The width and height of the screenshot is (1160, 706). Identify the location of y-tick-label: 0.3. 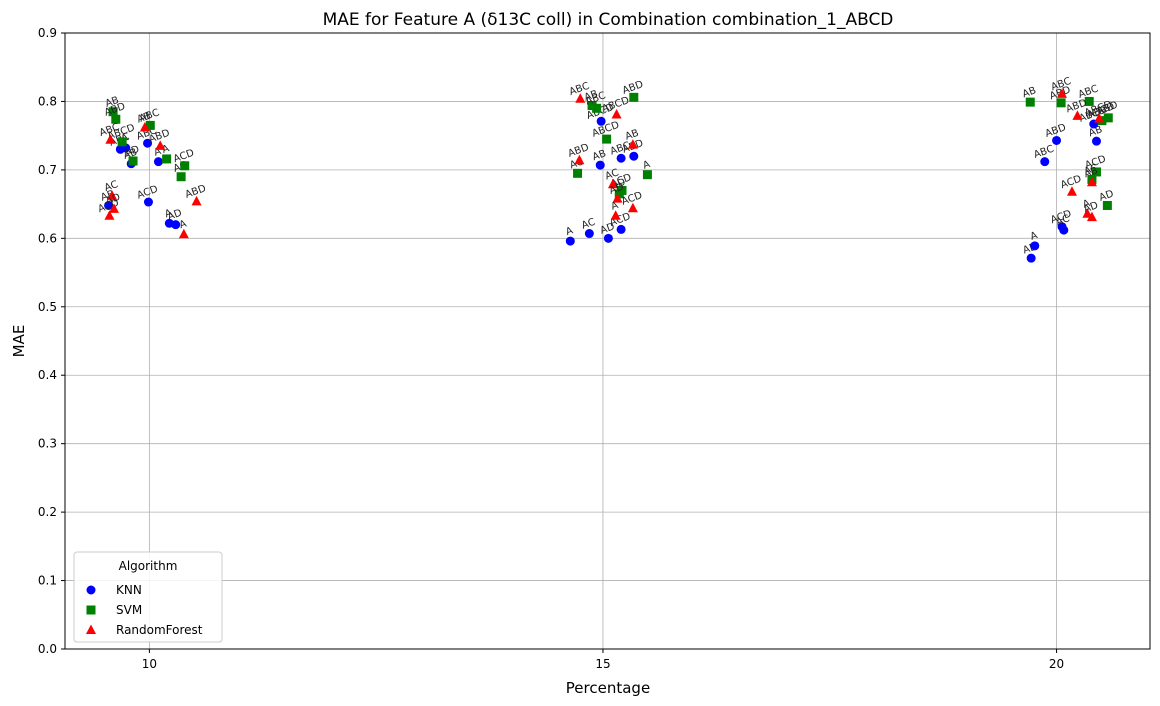
(47, 444).